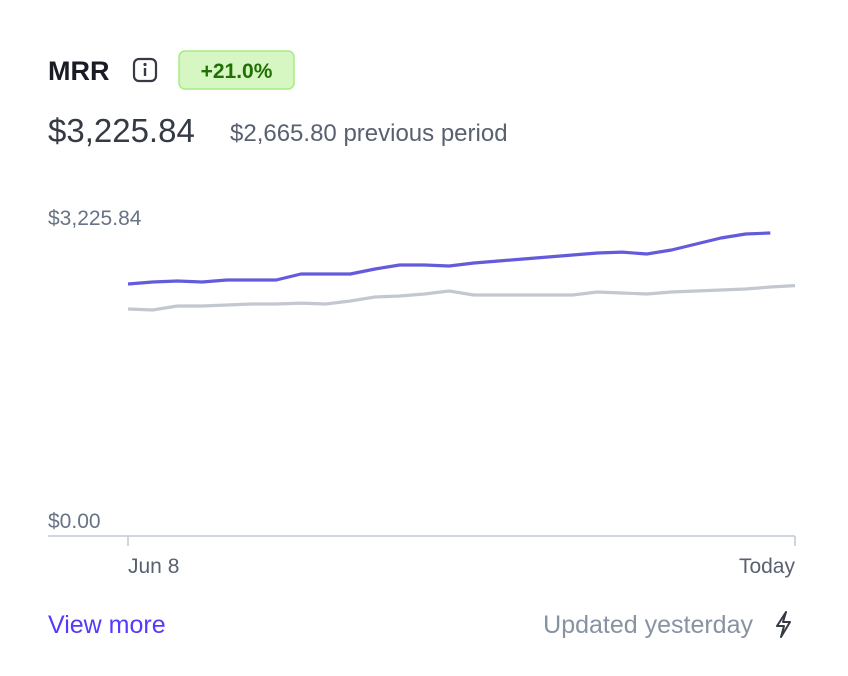 The image size is (848, 676). Describe the element at coordinates (74, 521) in the screenshot. I see `y-tick-label: $0.00` at that location.